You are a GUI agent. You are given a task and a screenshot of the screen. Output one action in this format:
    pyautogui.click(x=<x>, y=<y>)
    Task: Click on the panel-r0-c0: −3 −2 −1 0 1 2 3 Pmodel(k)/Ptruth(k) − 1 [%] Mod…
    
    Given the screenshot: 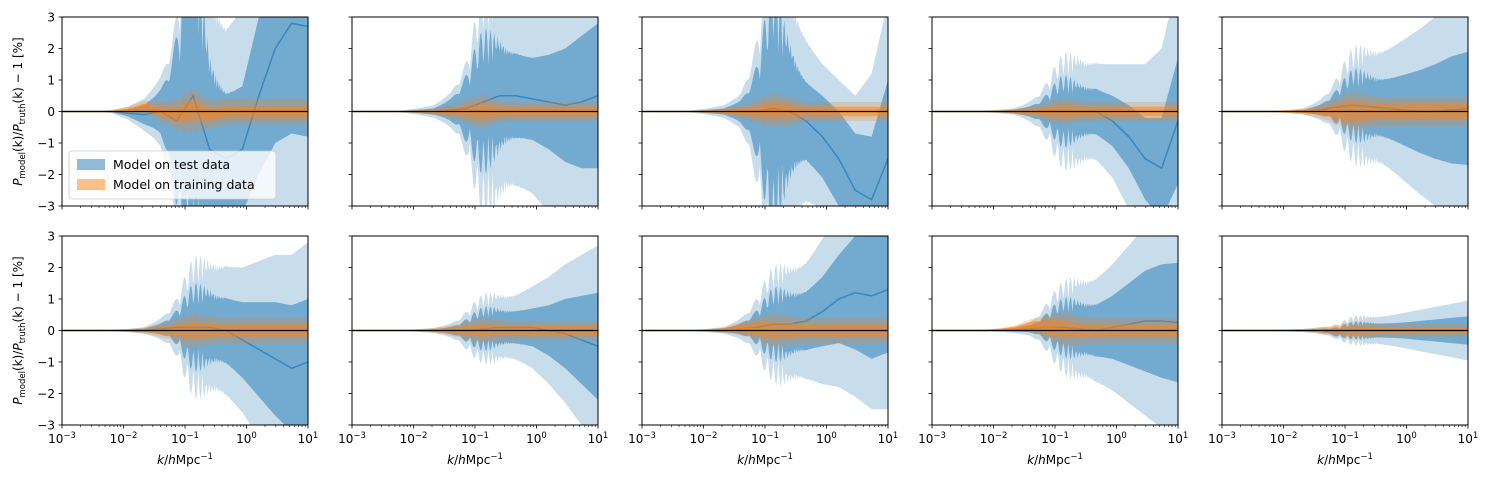 What is the action you would take?
    pyautogui.click(x=160, y=111)
    